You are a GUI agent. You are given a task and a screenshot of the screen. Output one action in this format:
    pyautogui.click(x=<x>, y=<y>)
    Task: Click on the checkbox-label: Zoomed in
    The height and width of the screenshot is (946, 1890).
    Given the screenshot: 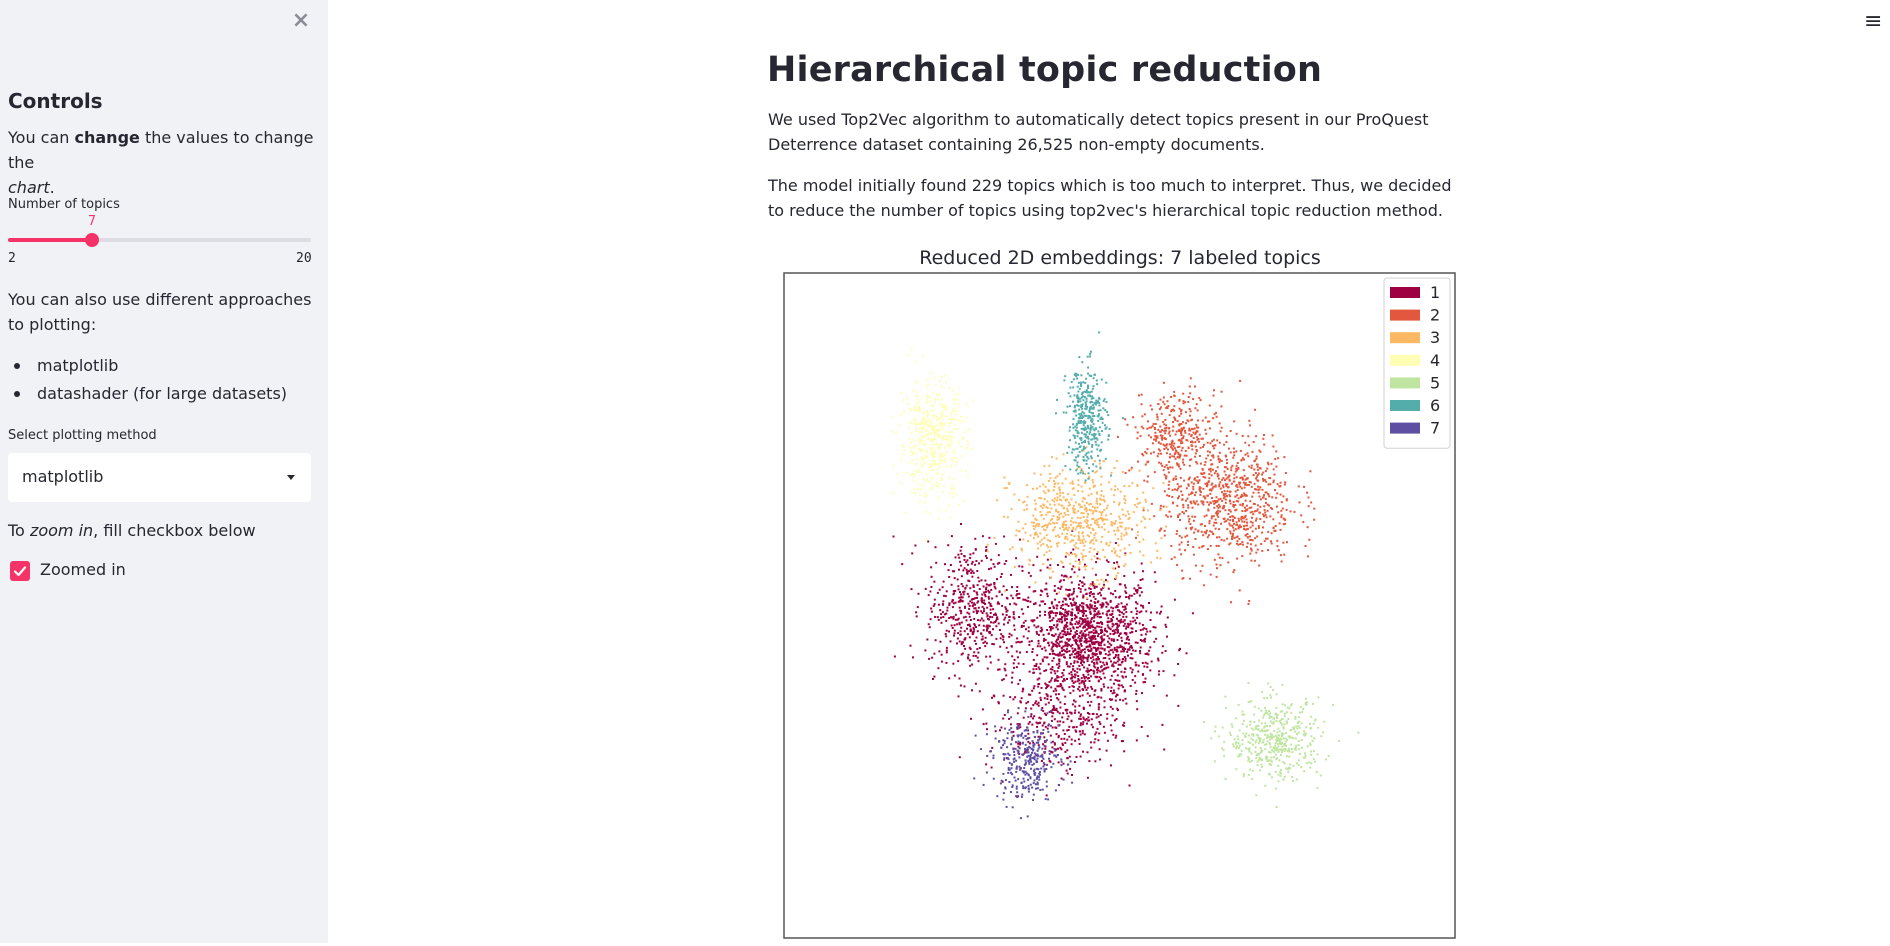 What is the action you would take?
    pyautogui.click(x=83, y=569)
    